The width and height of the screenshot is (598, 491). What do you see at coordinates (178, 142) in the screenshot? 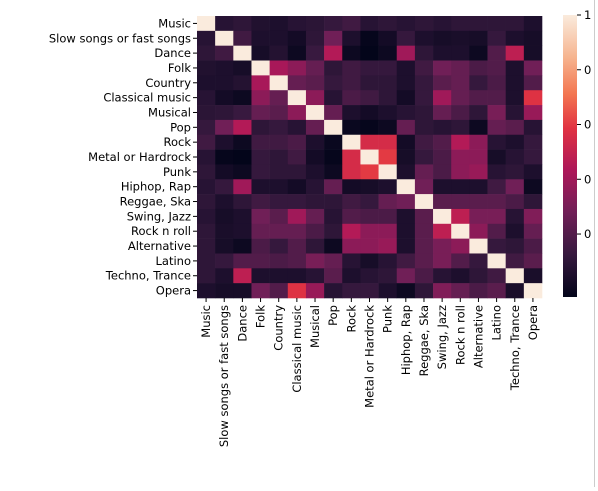
I see `y-tick-label: Rock` at bounding box center [178, 142].